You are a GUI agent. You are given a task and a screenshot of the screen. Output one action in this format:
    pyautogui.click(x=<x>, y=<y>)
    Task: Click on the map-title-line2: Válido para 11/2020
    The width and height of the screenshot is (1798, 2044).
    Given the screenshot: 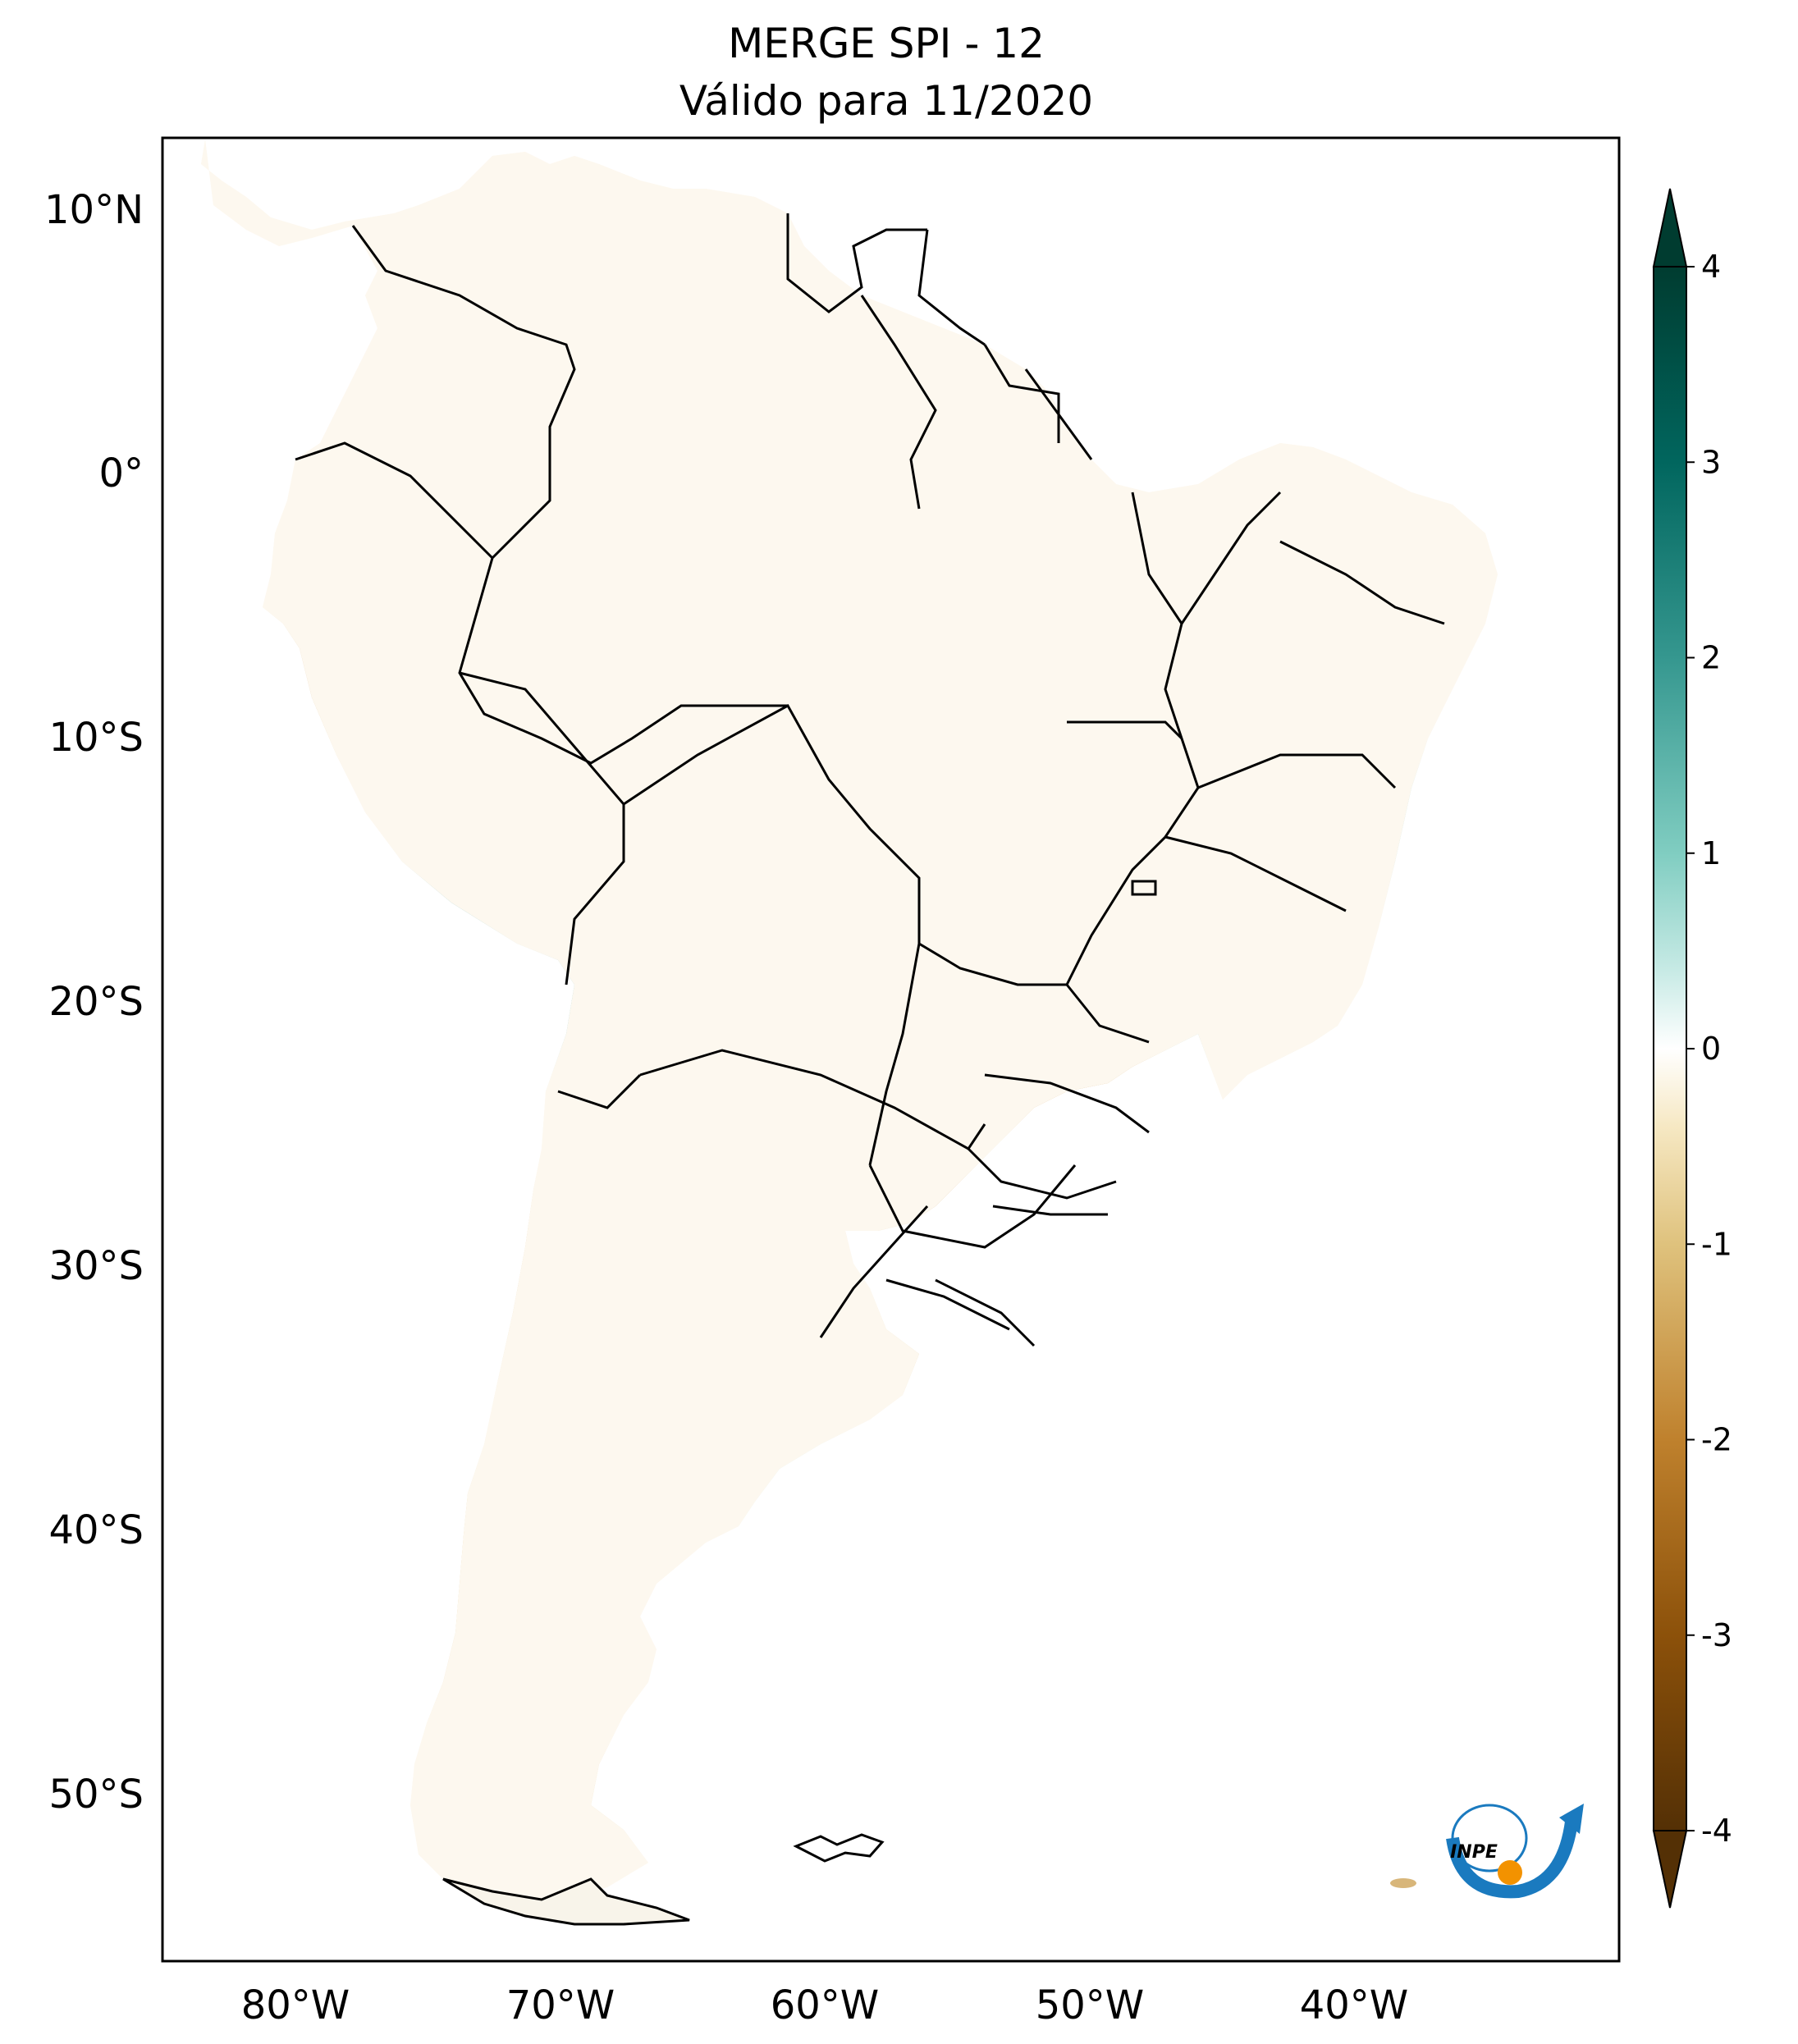 What is the action you would take?
    pyautogui.click(x=886, y=101)
    